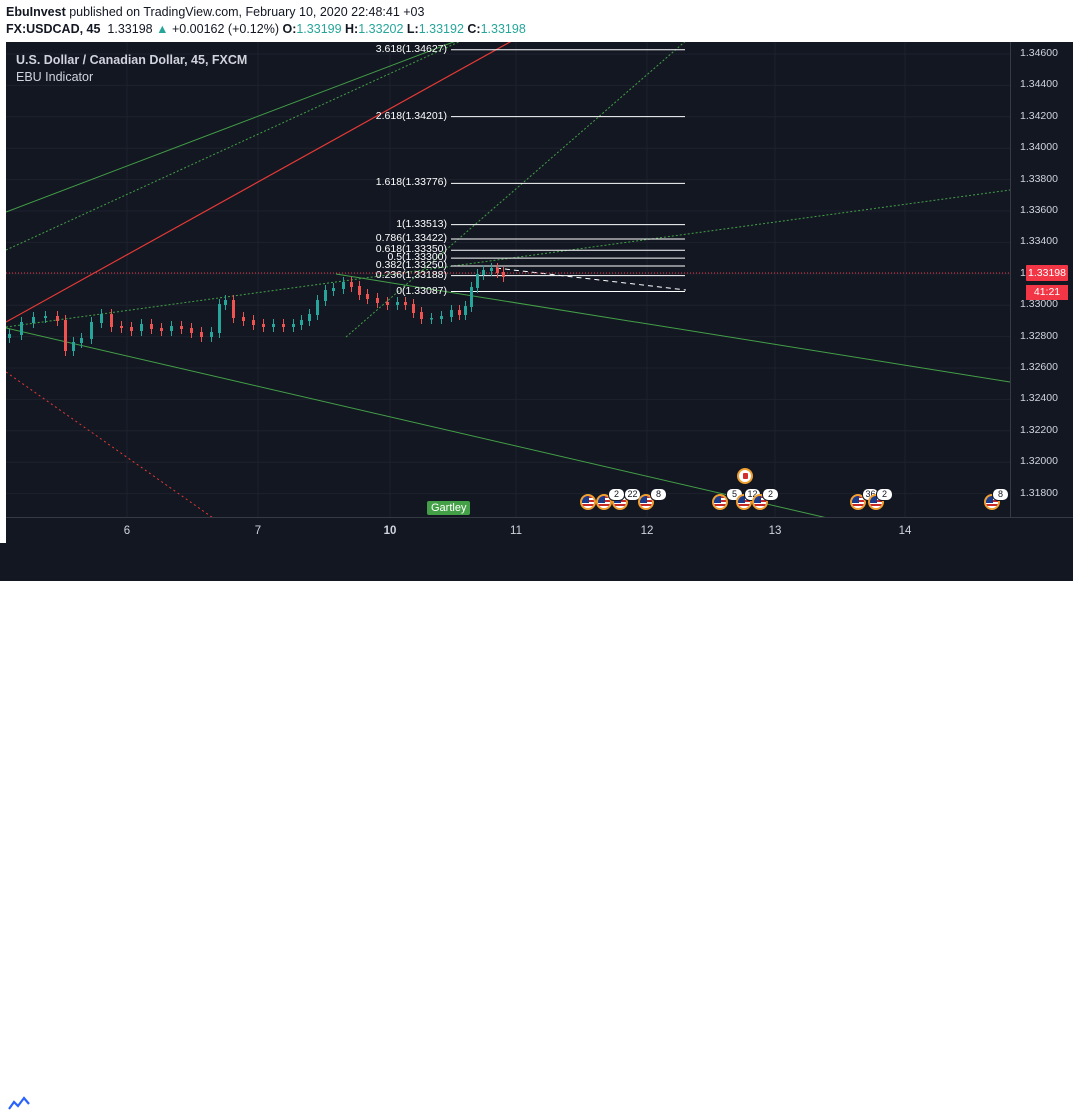 The height and width of the screenshot is (1112, 1073). Describe the element at coordinates (647, 531) in the screenshot. I see `date-tick-label: 12` at that location.